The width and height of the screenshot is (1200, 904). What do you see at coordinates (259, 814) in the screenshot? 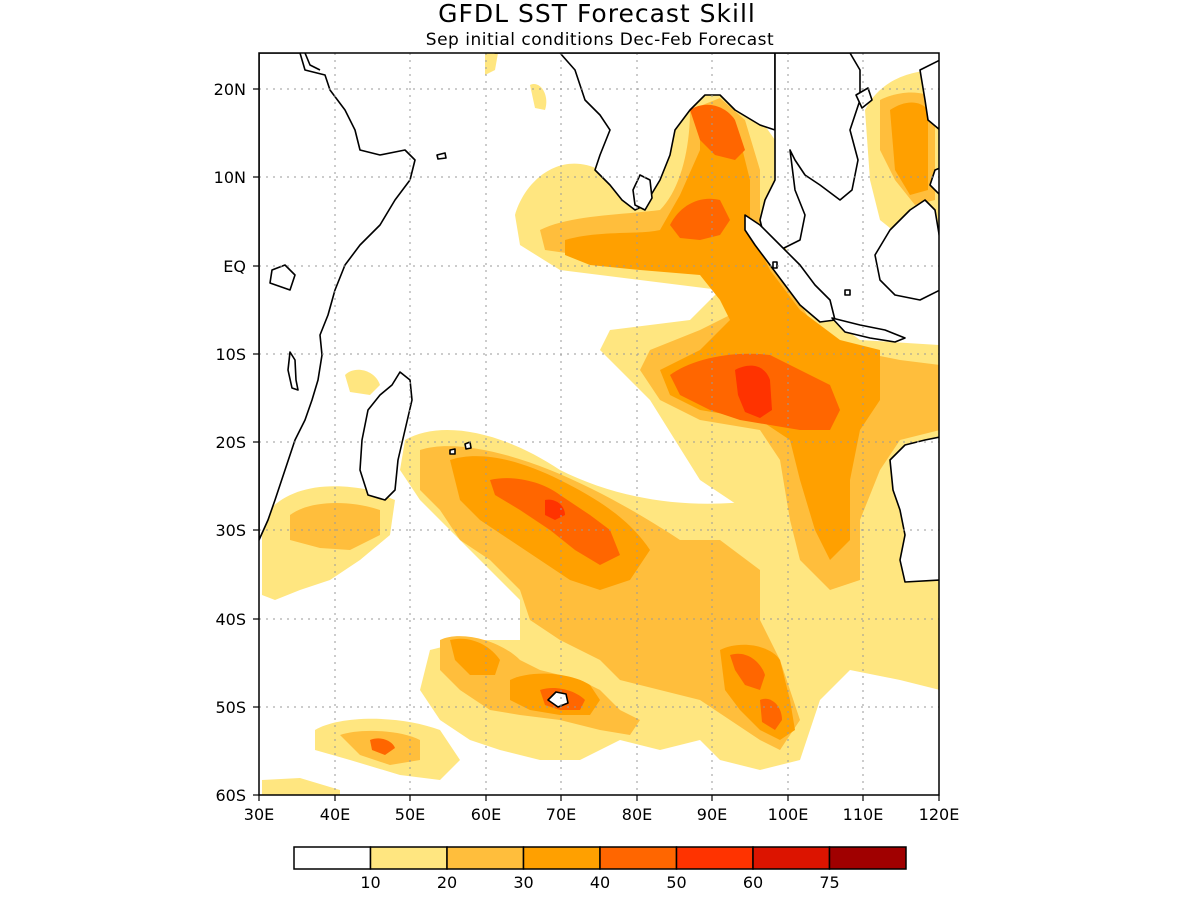
I see `lon-tick-label: 30E` at bounding box center [259, 814].